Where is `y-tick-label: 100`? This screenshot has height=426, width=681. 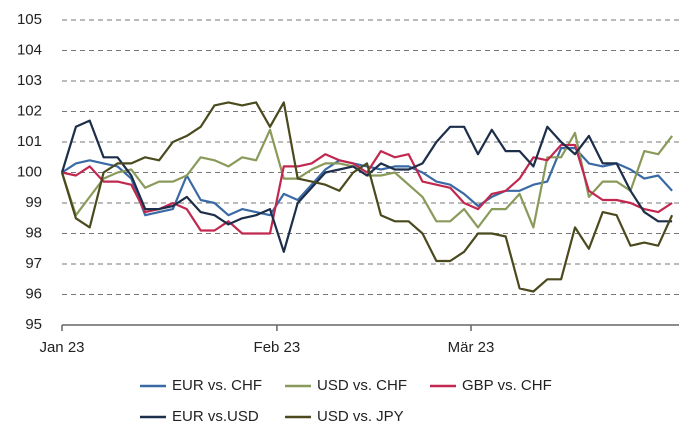
y-tick-label: 100 is located at coordinates (29, 171).